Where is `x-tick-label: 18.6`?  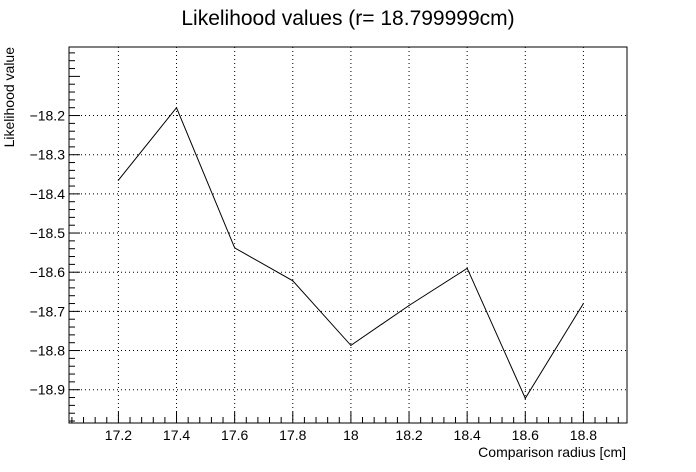 x-tick-label: 18.6 is located at coordinates (525, 435).